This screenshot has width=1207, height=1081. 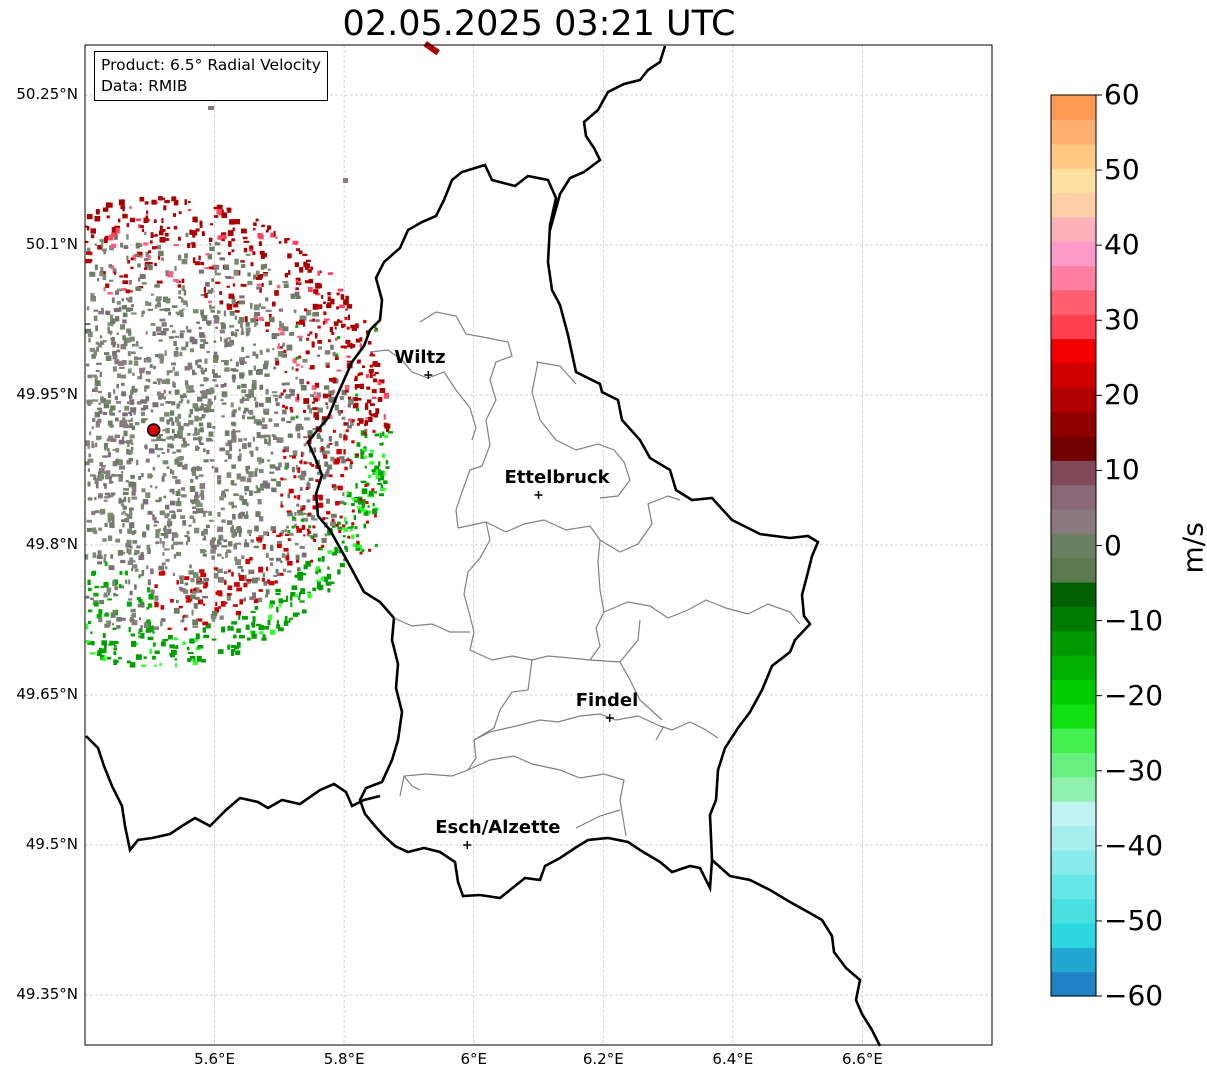 I want to click on lon-tick-label: 5.8°E, so click(x=344, y=1059).